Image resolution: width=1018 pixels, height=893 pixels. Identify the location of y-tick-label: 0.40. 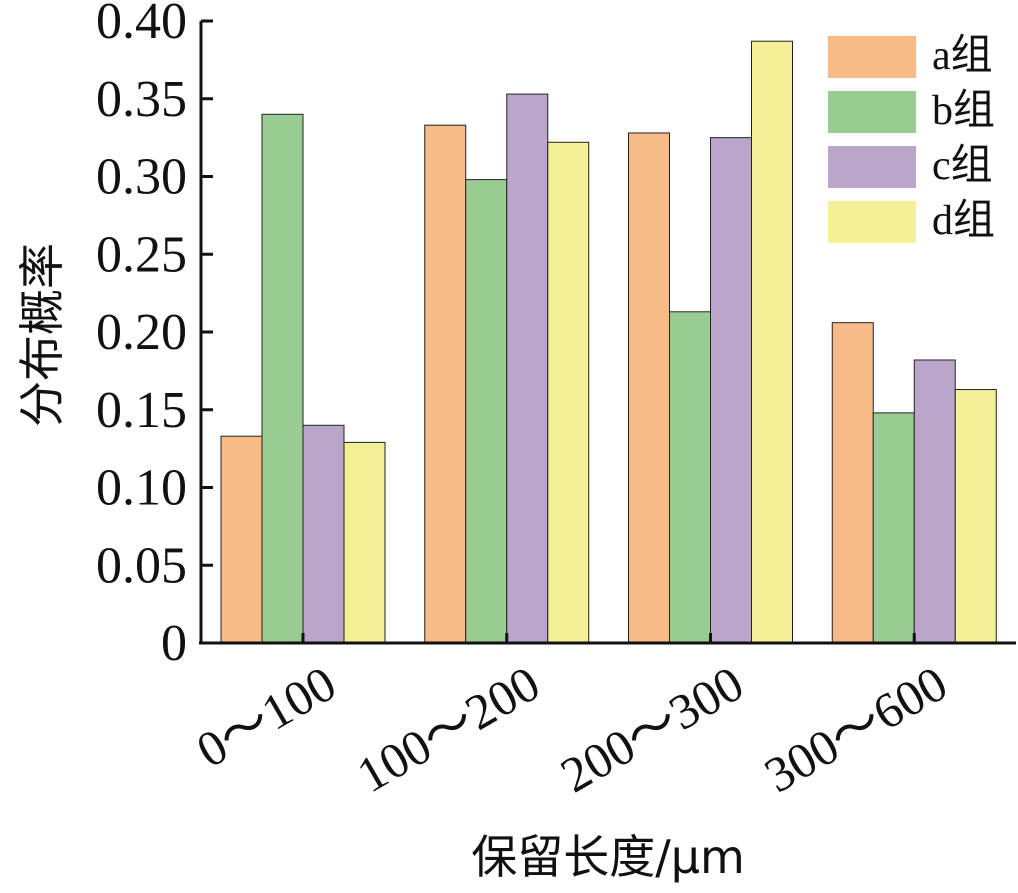
(141, 25).